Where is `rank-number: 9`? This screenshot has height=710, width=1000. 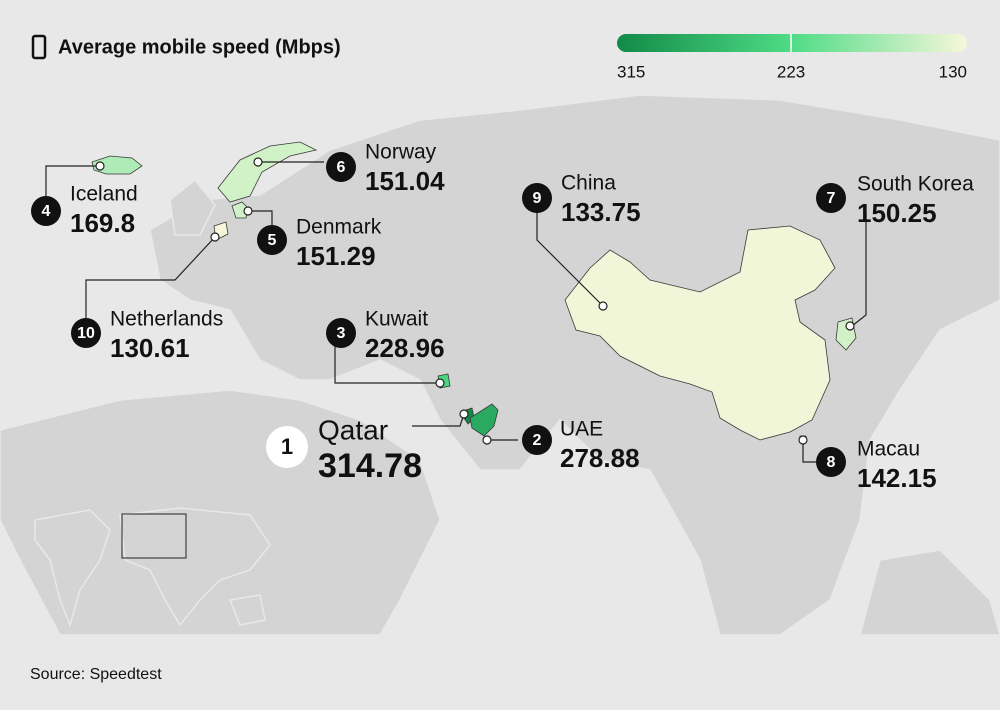
rank-number: 9 is located at coordinates (537, 198).